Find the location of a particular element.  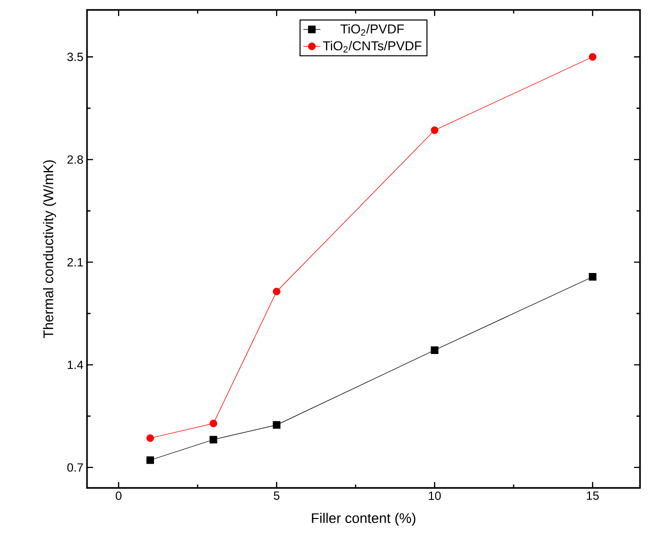

x-tick-label: 0 is located at coordinates (119, 496).